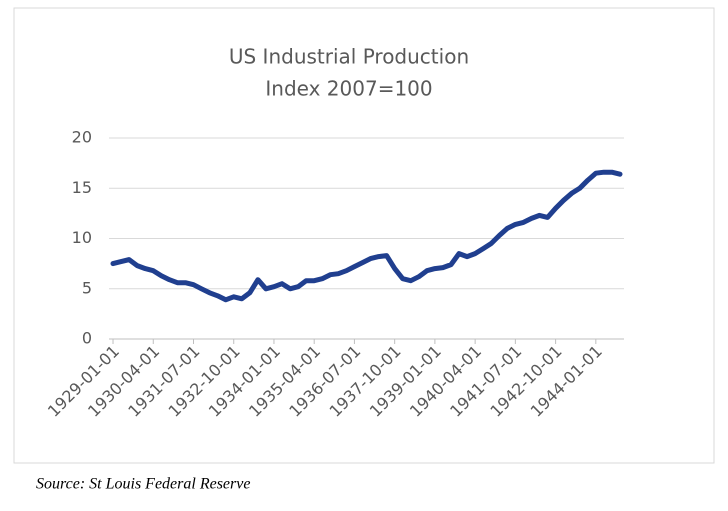  What do you see at coordinates (82, 137) in the screenshot?
I see `y-tick-label: 20` at bounding box center [82, 137].